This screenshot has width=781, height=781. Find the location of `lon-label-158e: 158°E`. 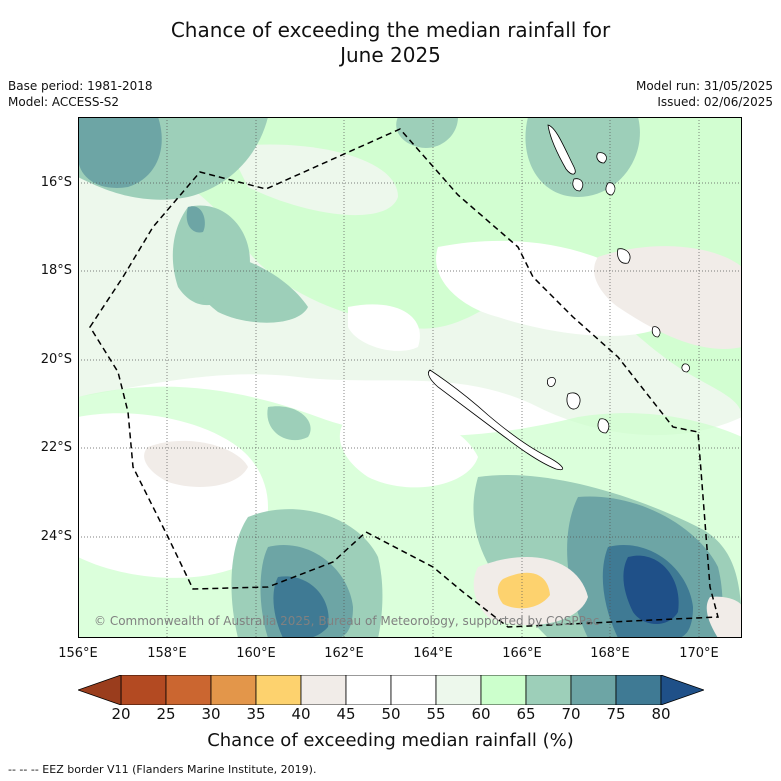

lon-label-158e: 158°E is located at coordinates (167, 653).